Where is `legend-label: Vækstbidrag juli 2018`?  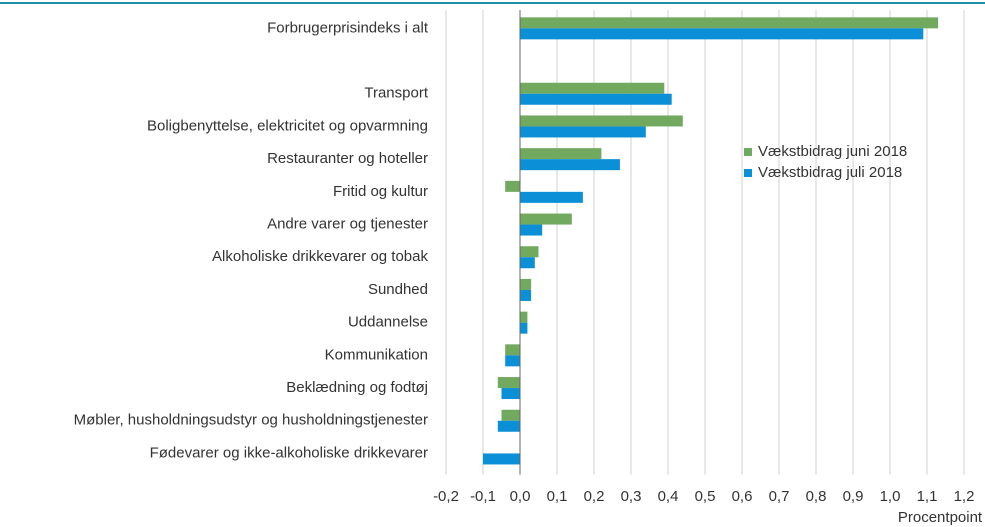 legend-label: Vækstbidrag juli 2018 is located at coordinates (830, 172).